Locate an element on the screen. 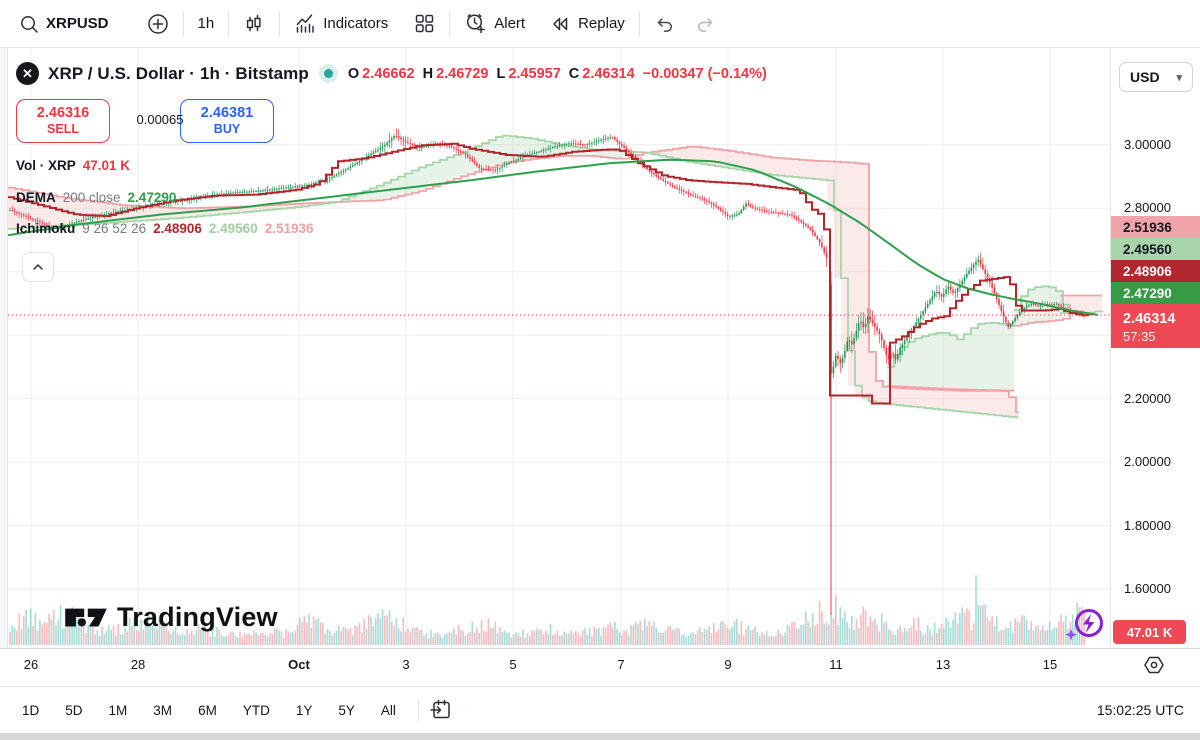  high-value: 2.46729 is located at coordinates (462, 73).